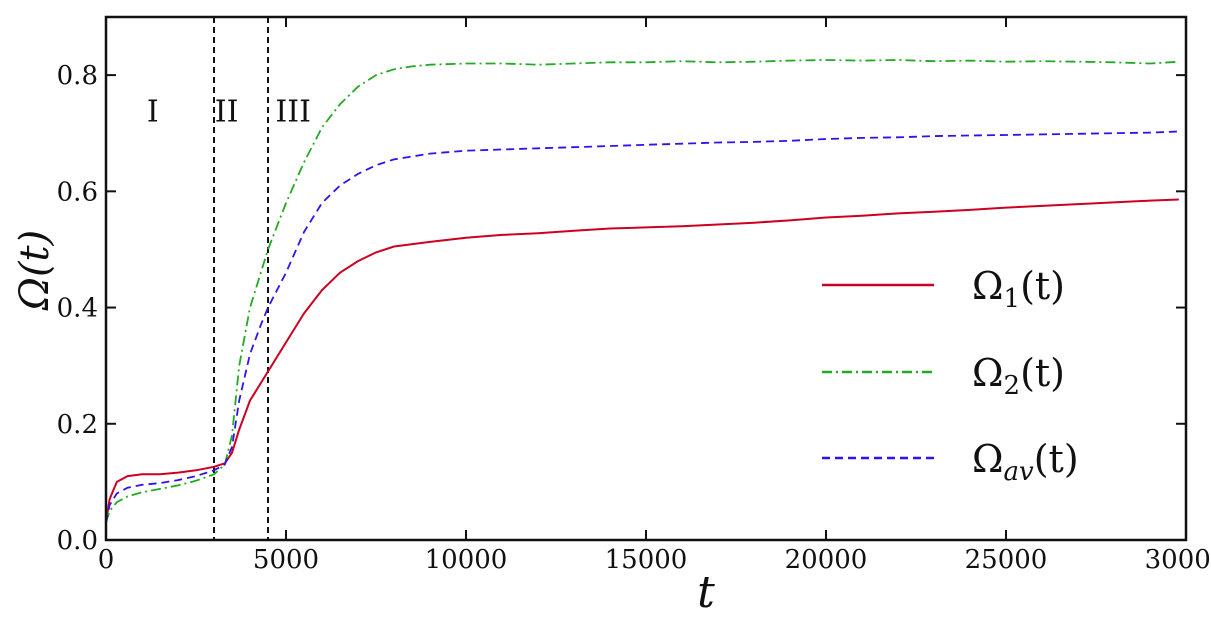 Image resolution: width=1211 pixels, height=618 pixels. What do you see at coordinates (1025, 462) in the screenshot?
I see `legend-label: Ωav(t)` at bounding box center [1025, 462].